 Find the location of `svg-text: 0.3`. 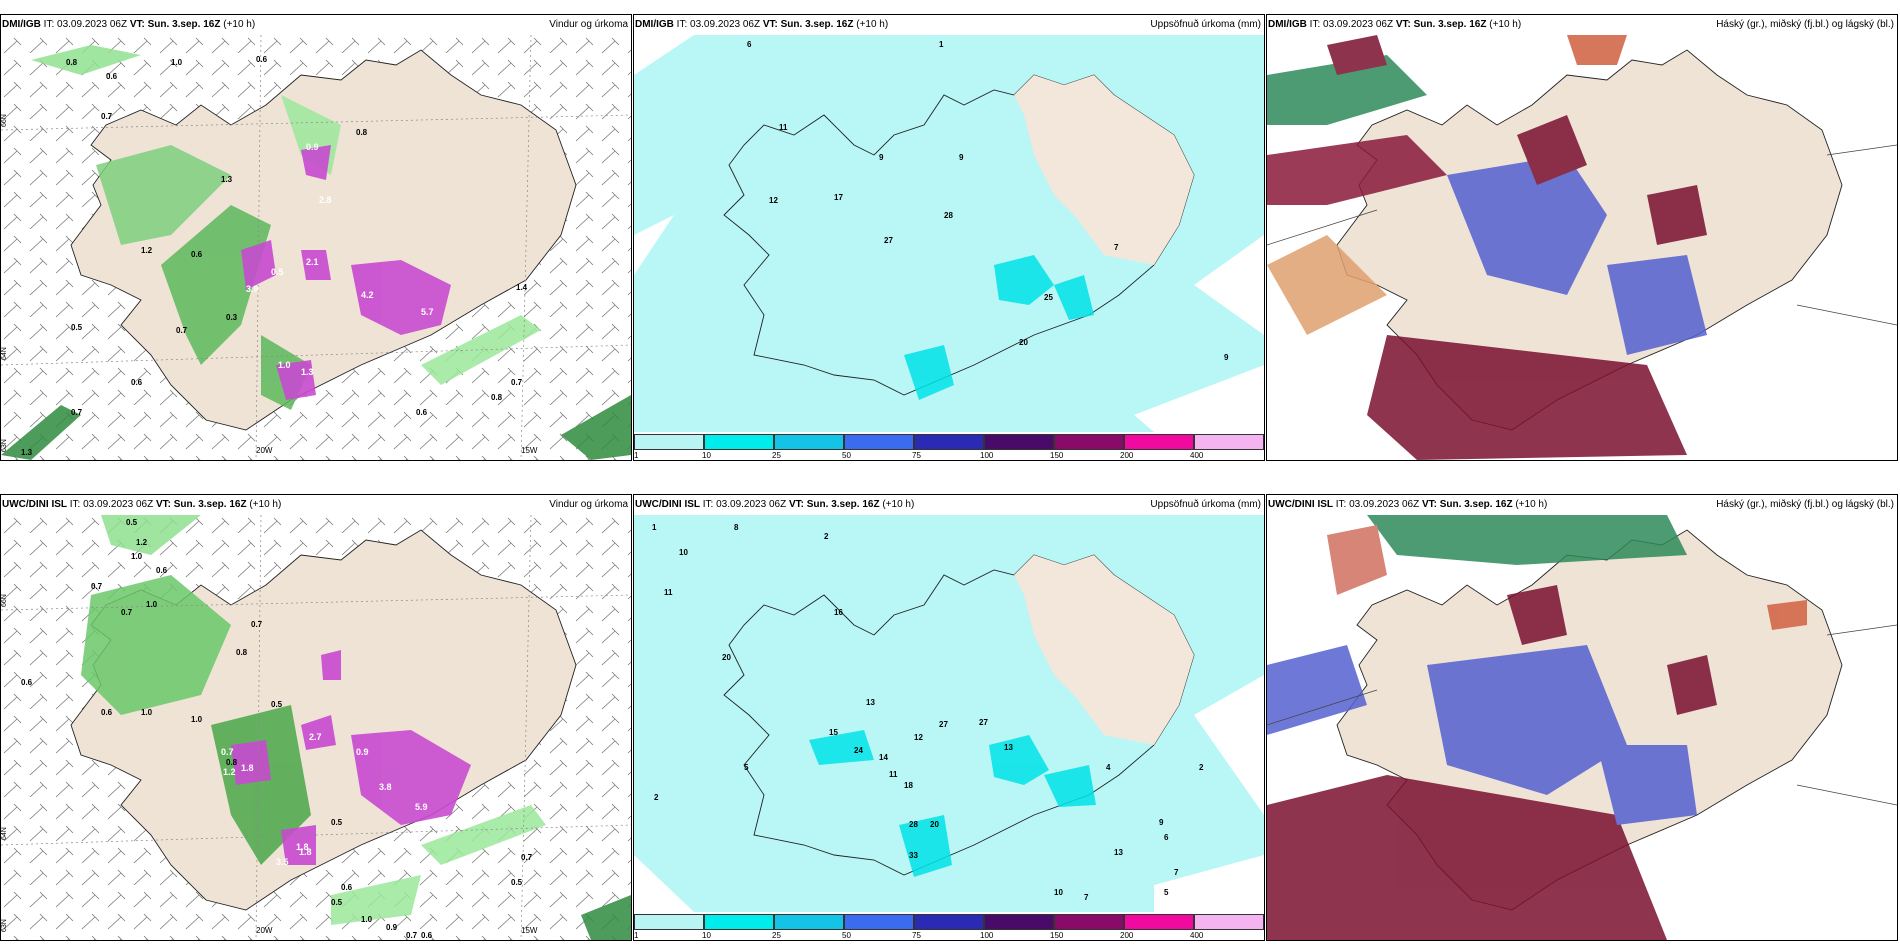

svg-text: 0.3 is located at coordinates (232, 317).